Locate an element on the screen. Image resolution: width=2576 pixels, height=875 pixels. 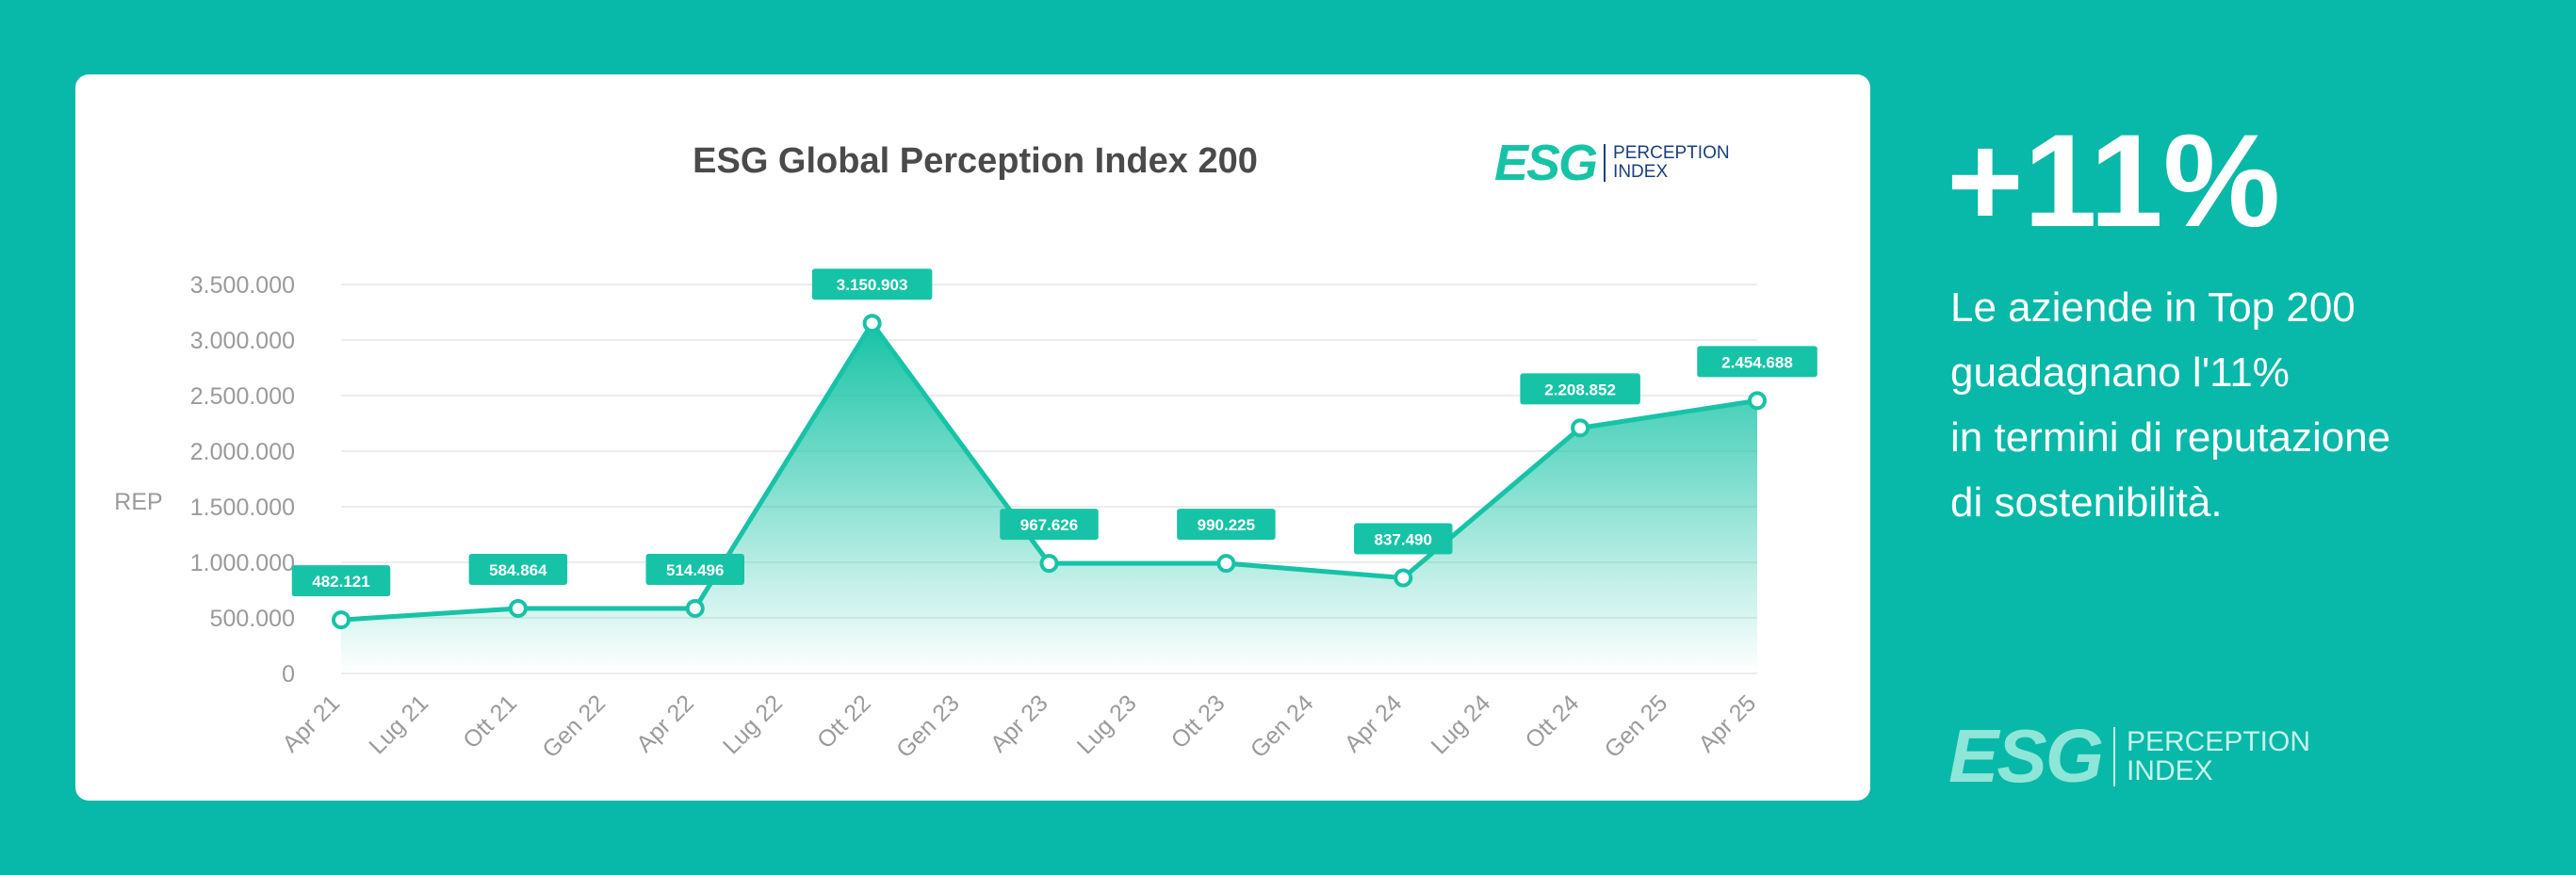
data-label: 2.454.688 is located at coordinates (1757, 362).